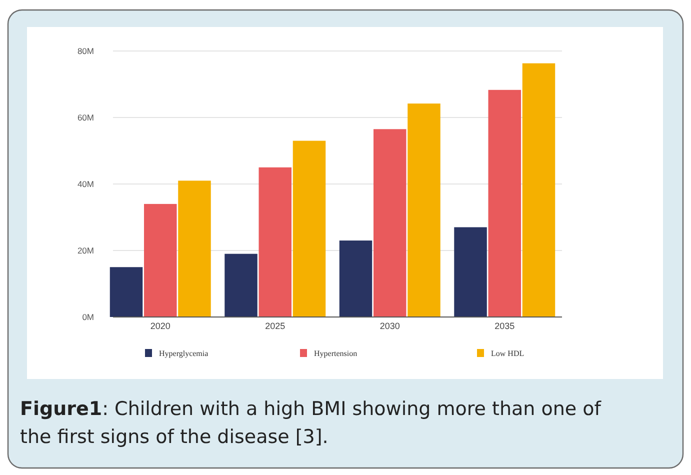 This screenshot has height=475, width=691. Describe the element at coordinates (275, 326) in the screenshot. I see `x-tick-label: 2025` at that location.